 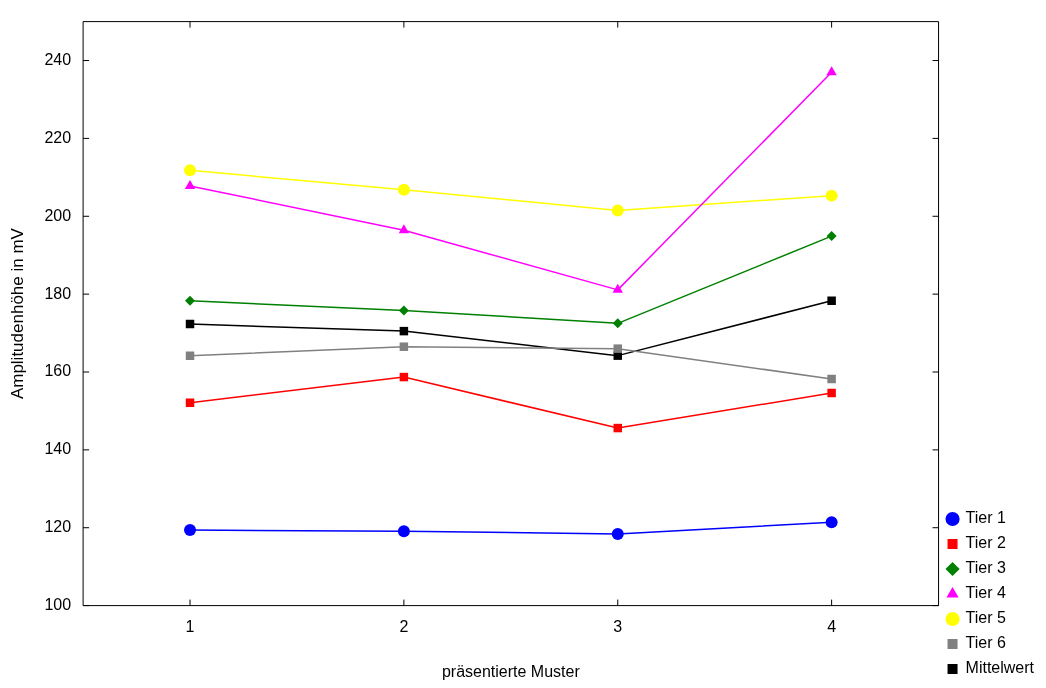 What do you see at coordinates (404, 626) in the screenshot?
I see `x-tick-label: 2` at bounding box center [404, 626].